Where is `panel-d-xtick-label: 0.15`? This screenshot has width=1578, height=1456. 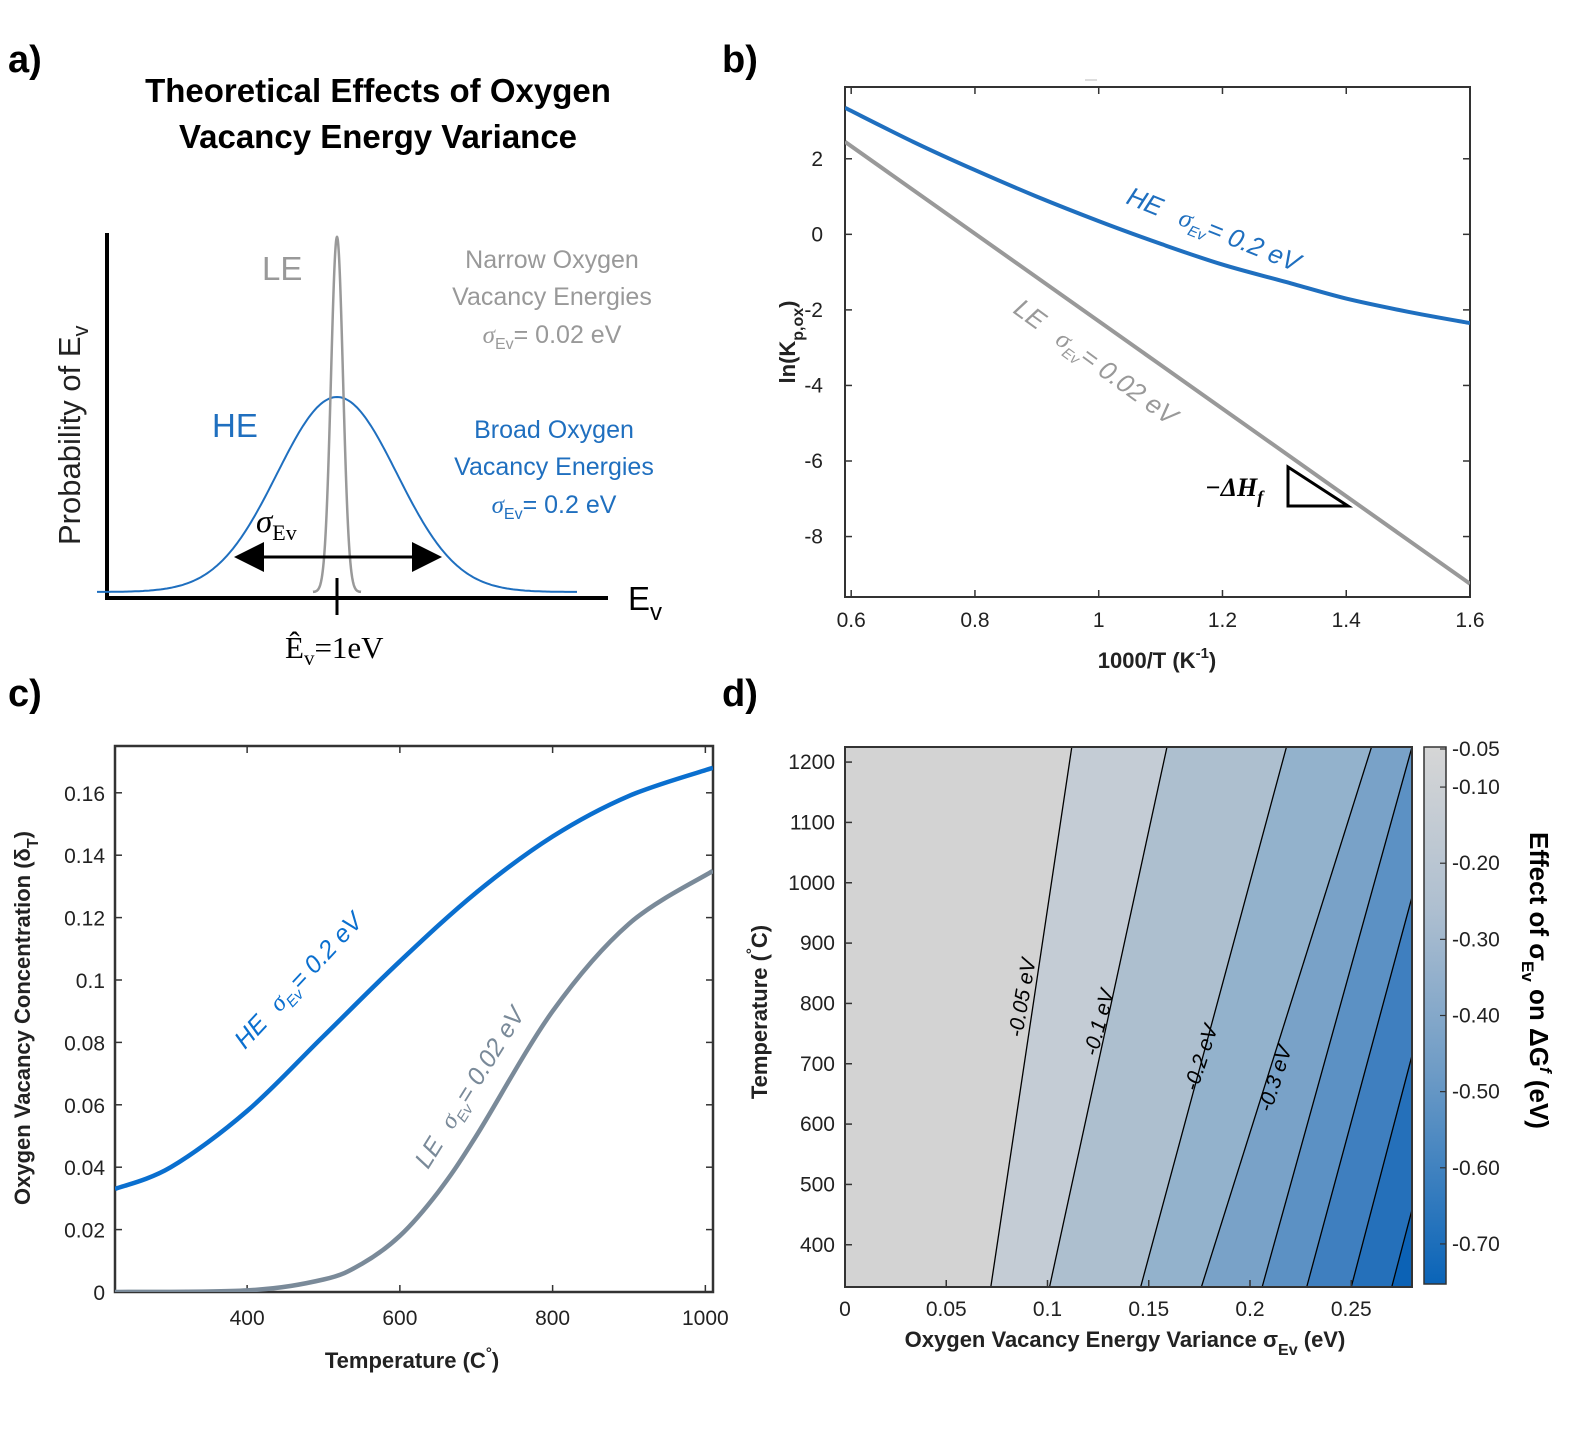
panel-d-xtick-label: 0.15 is located at coordinates (1148, 1309).